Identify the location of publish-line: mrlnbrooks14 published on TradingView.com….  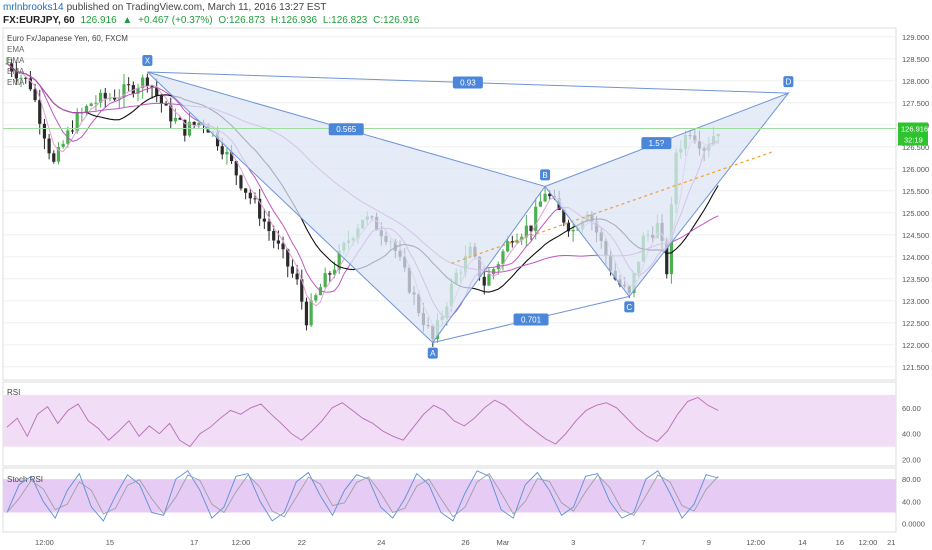
(166, 7).